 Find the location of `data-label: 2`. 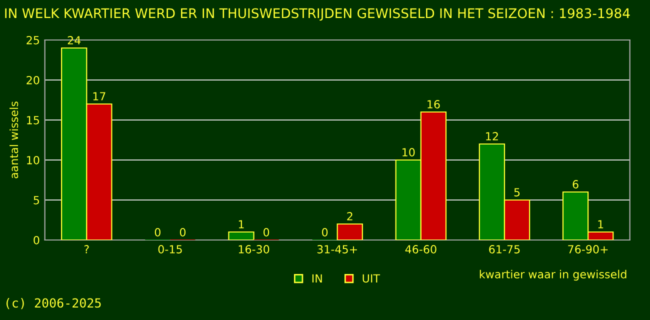

data-label: 2 is located at coordinates (349, 216).